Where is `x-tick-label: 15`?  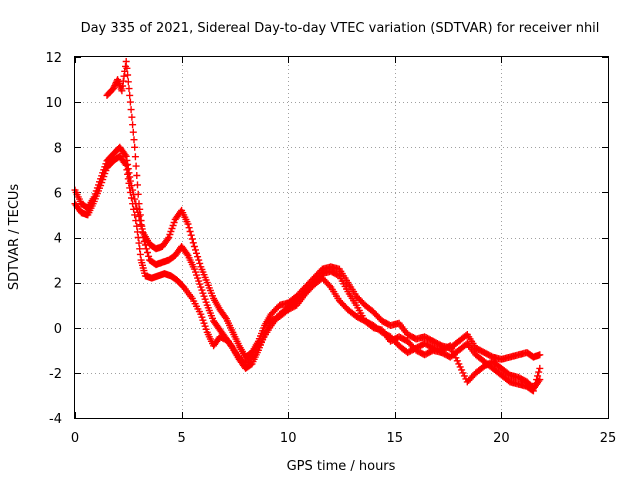 x-tick-label: 15 is located at coordinates (395, 438).